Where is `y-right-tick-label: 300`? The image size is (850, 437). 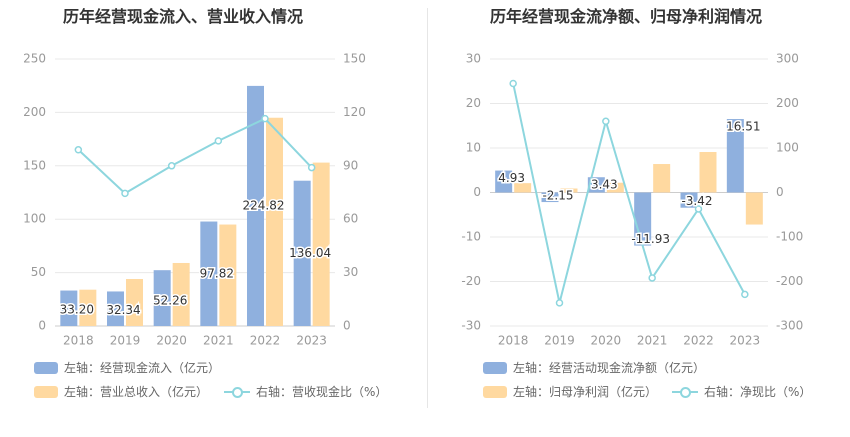
y-right-tick-label: 300 is located at coordinates (787, 59).